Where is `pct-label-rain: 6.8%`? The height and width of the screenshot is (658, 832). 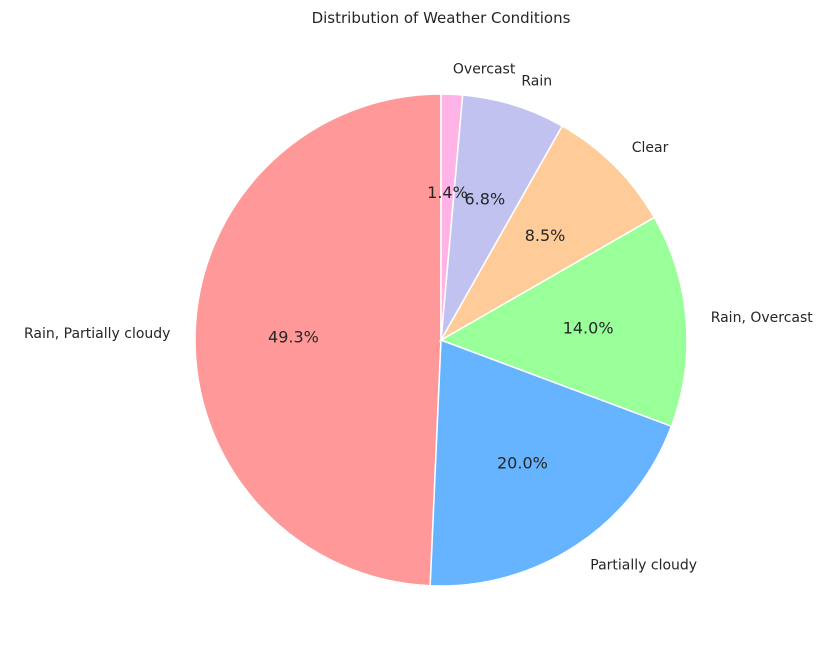 pct-label-rain: 6.8% is located at coordinates (485, 199).